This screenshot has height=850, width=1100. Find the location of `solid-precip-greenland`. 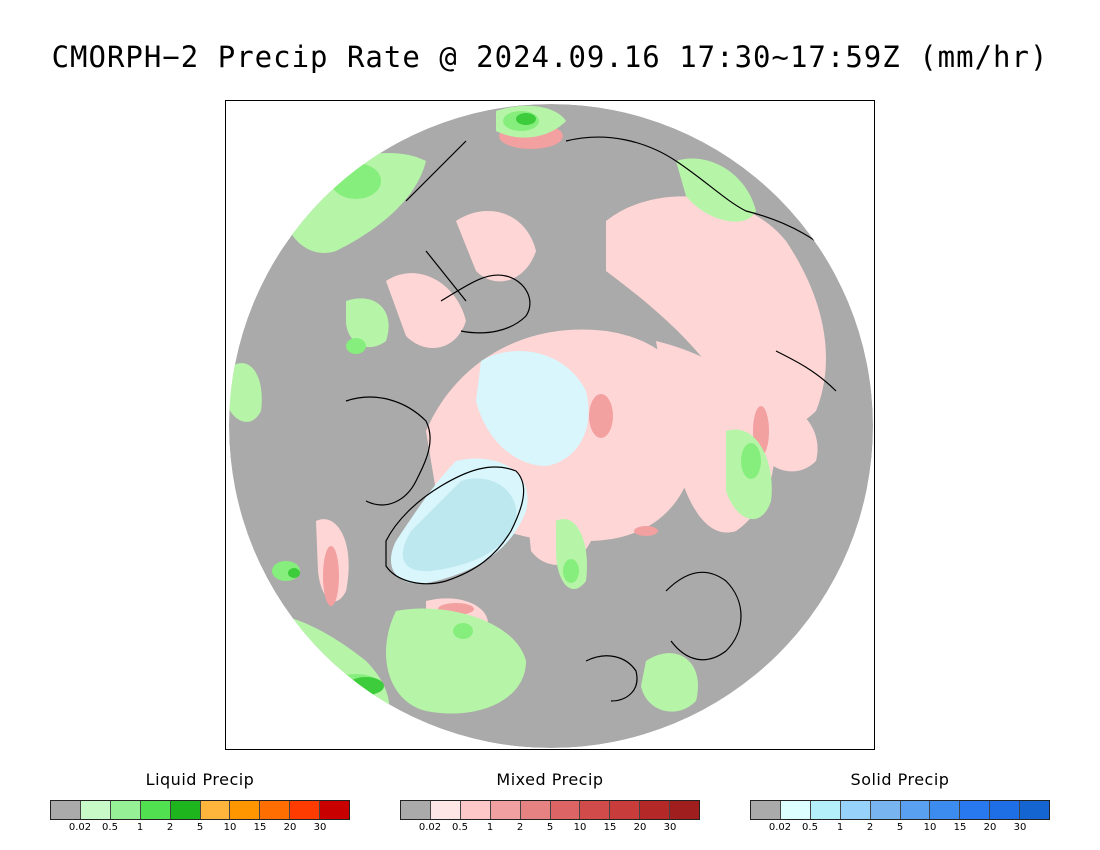

solid-precip-greenland is located at coordinates (459, 525).